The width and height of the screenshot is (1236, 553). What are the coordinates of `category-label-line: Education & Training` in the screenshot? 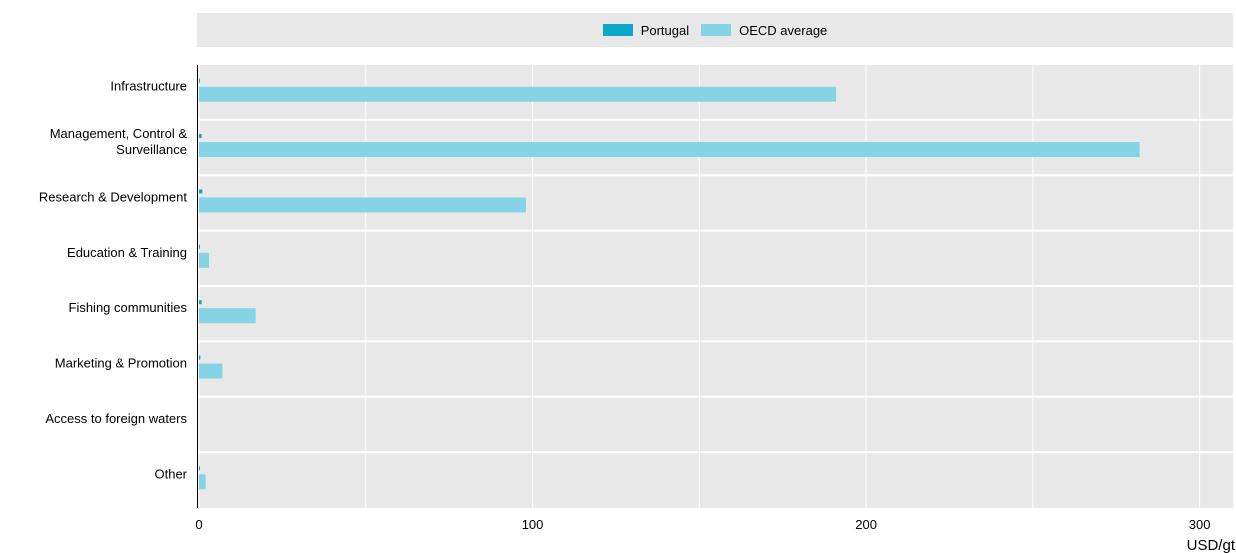 It's located at (127, 252).